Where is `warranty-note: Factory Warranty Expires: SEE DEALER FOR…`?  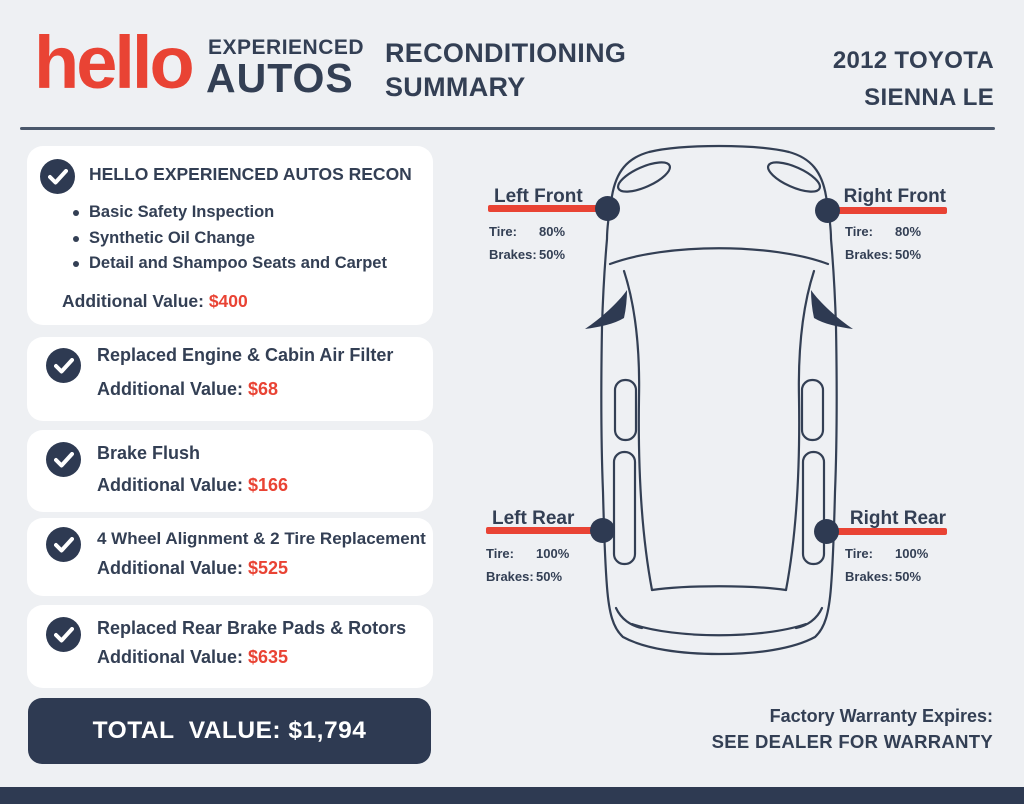 warranty-note: Factory Warranty Expires: SEE DEALER FOR… is located at coordinates (852, 729).